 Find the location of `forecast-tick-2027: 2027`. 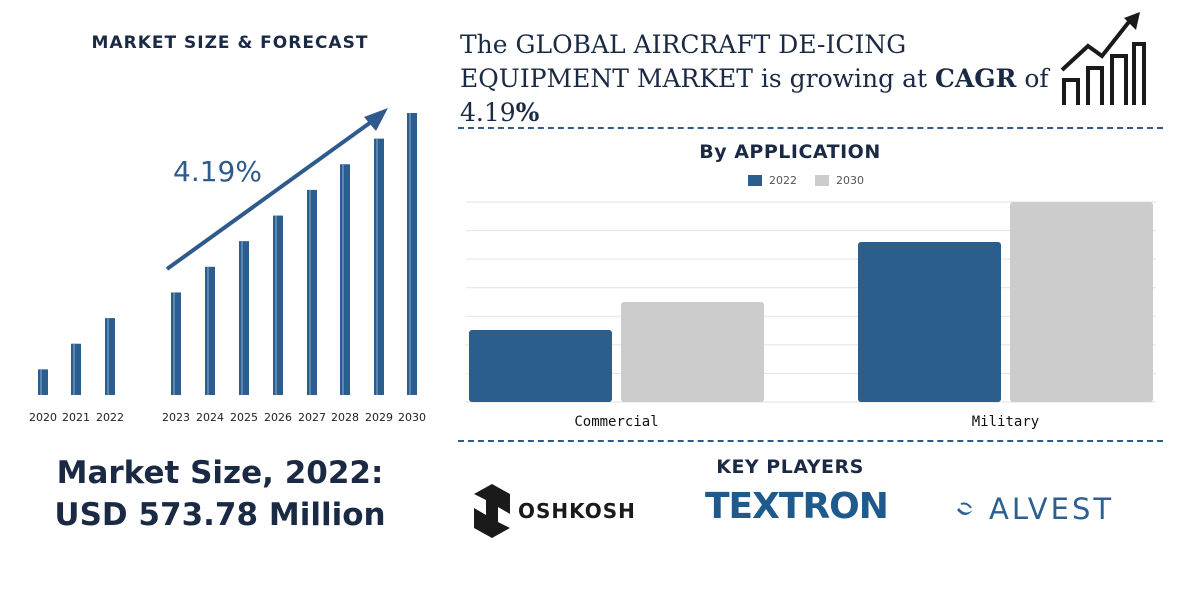

forecast-tick-2027: 2027 is located at coordinates (312, 417).